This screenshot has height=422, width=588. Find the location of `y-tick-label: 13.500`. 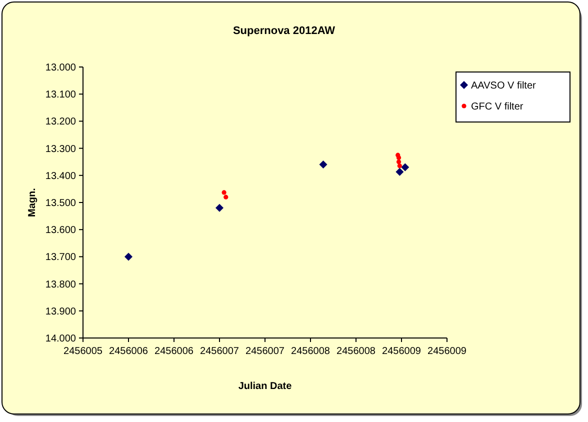

y-tick-label: 13.500 is located at coordinates (60, 203).